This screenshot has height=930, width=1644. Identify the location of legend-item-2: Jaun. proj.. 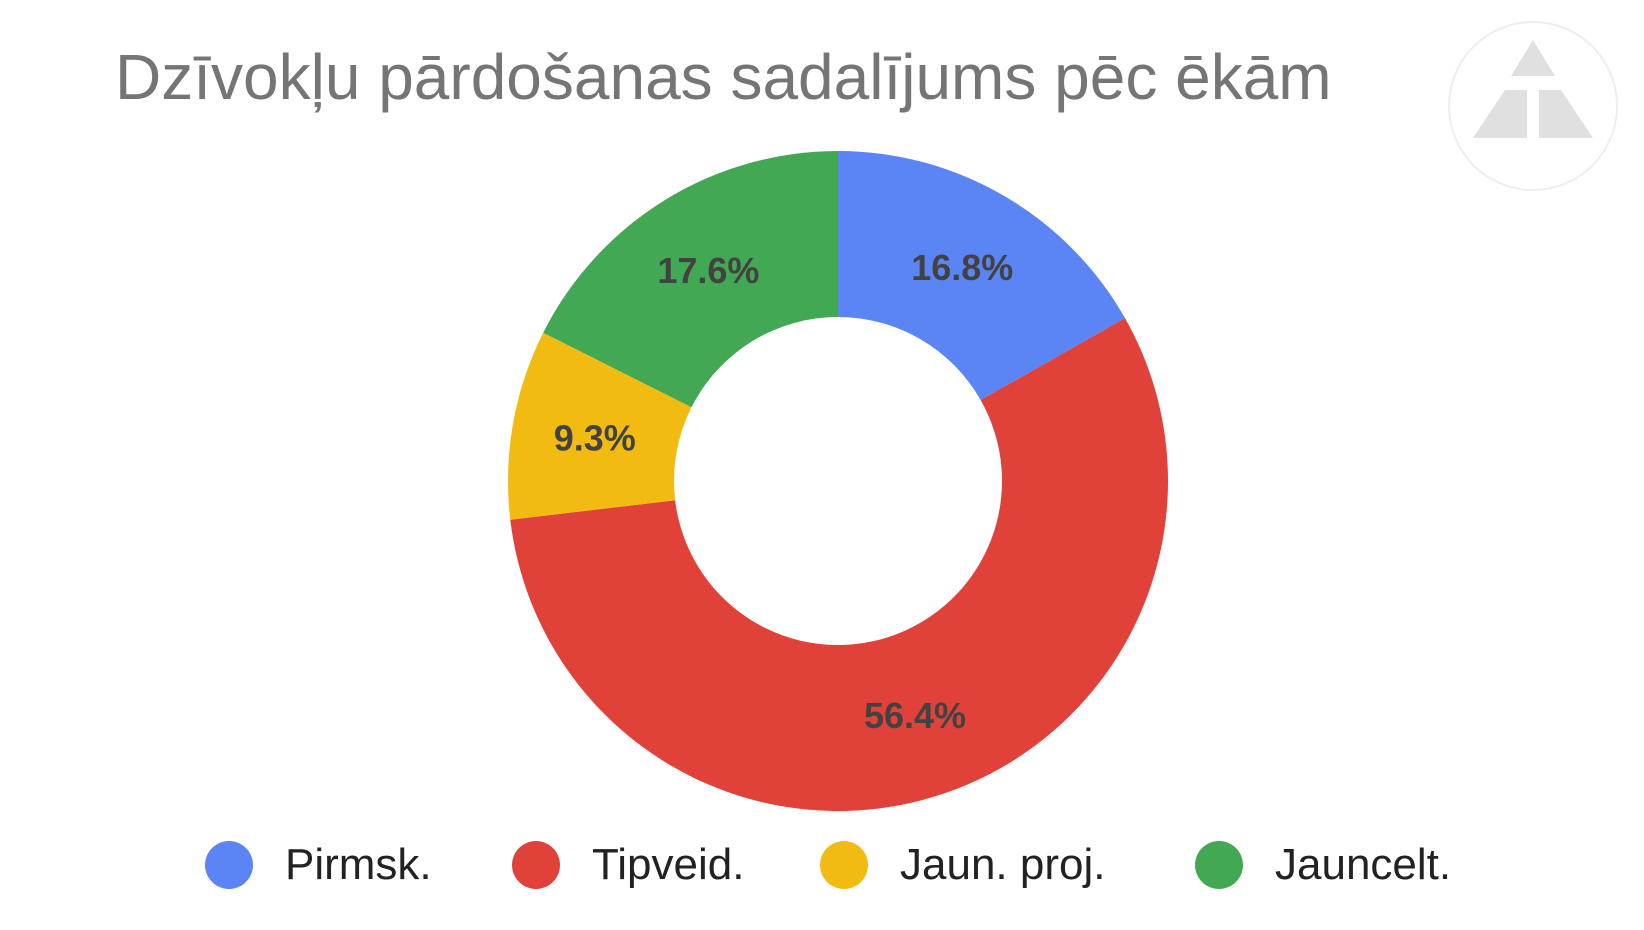
(962, 865).